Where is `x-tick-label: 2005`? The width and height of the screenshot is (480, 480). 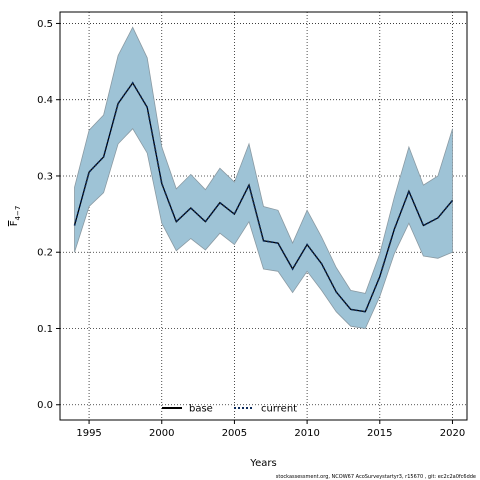
x-tick-label: 2005 is located at coordinates (234, 433).